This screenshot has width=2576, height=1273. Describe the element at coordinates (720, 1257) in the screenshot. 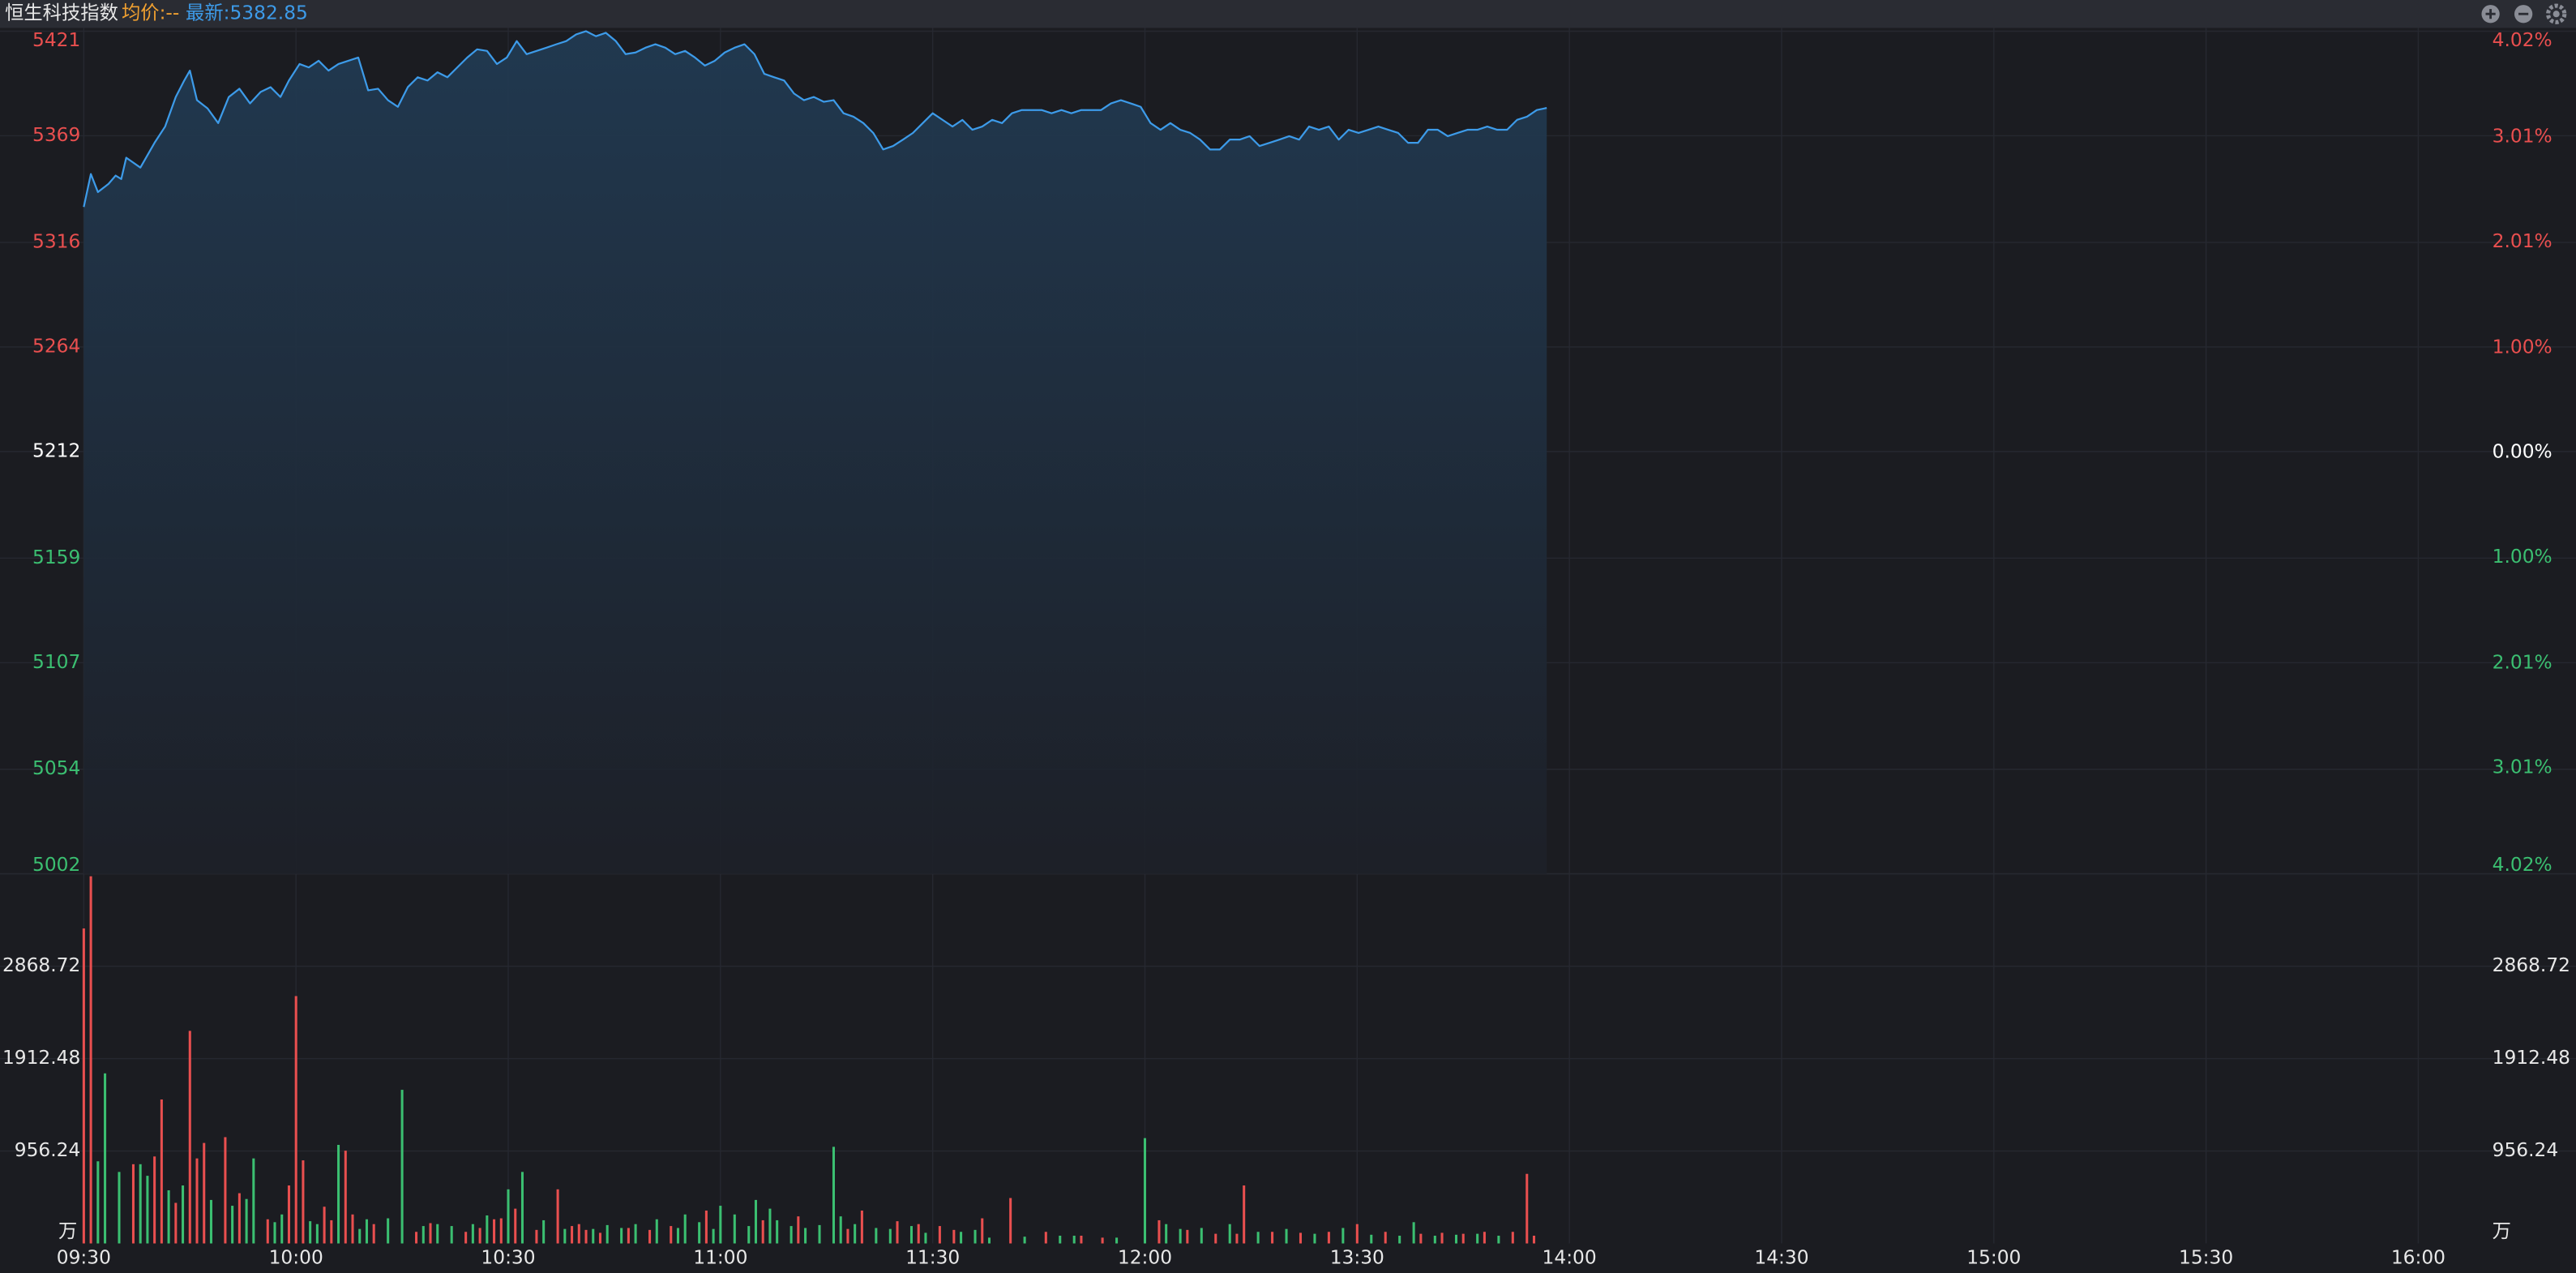

I see `x-tick-label: 11:00` at that location.